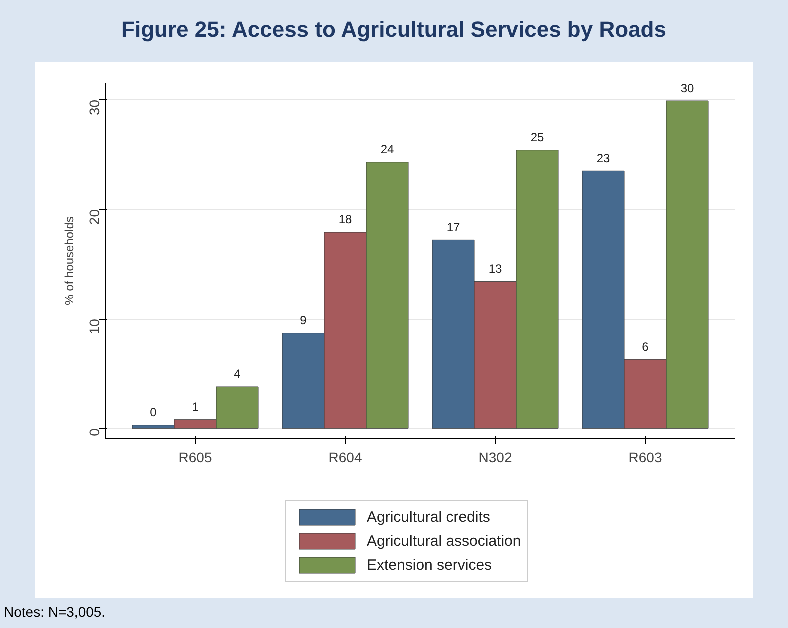  I want to click on data-label: 0, so click(154, 413).